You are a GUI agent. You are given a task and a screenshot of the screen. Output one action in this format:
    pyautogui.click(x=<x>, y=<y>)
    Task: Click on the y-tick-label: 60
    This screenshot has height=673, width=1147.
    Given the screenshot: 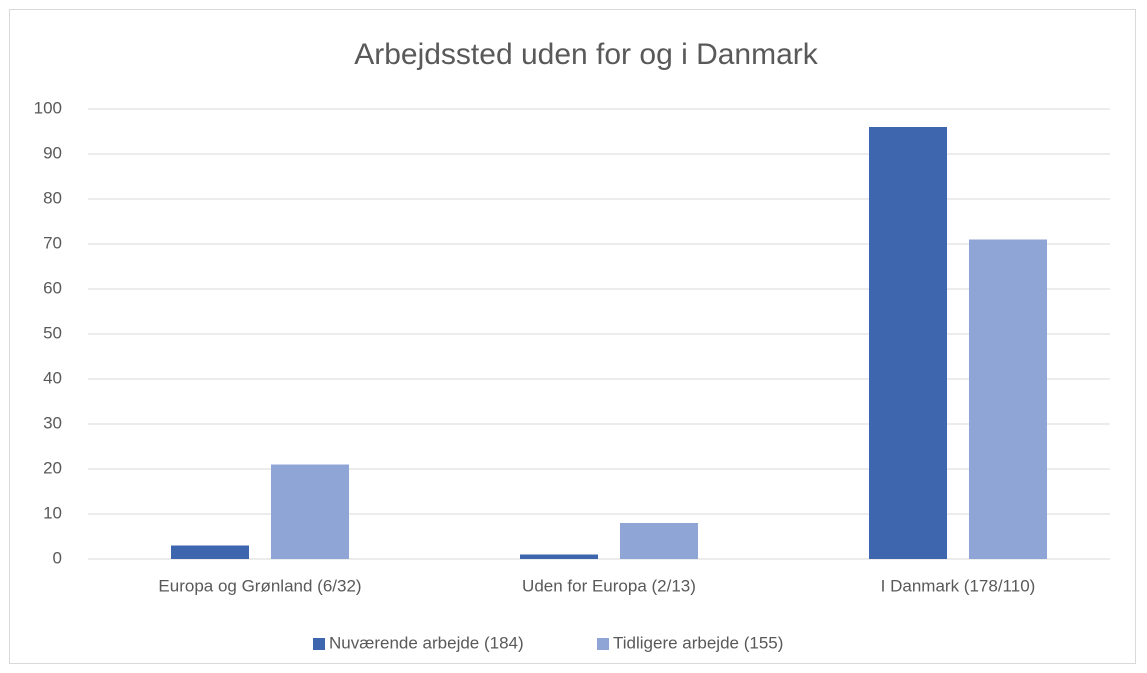 What is the action you would take?
    pyautogui.click(x=52, y=287)
    